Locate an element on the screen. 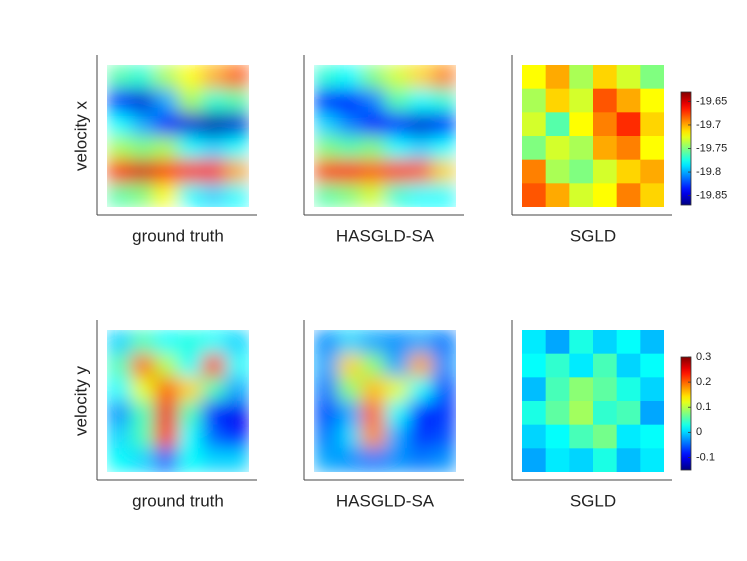  colorbar-tick-label: -0.1 is located at coordinates (705, 457).